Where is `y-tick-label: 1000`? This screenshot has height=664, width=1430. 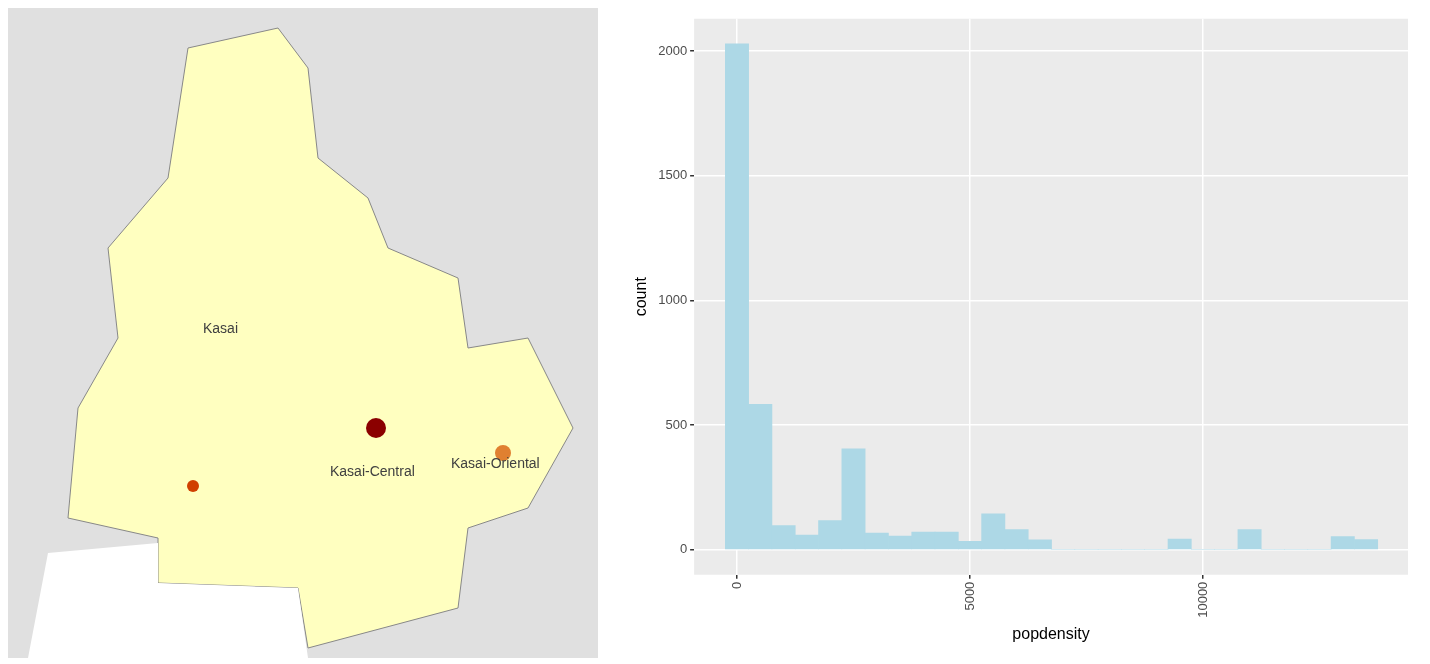
y-tick-label: 1000 is located at coordinates (673, 300).